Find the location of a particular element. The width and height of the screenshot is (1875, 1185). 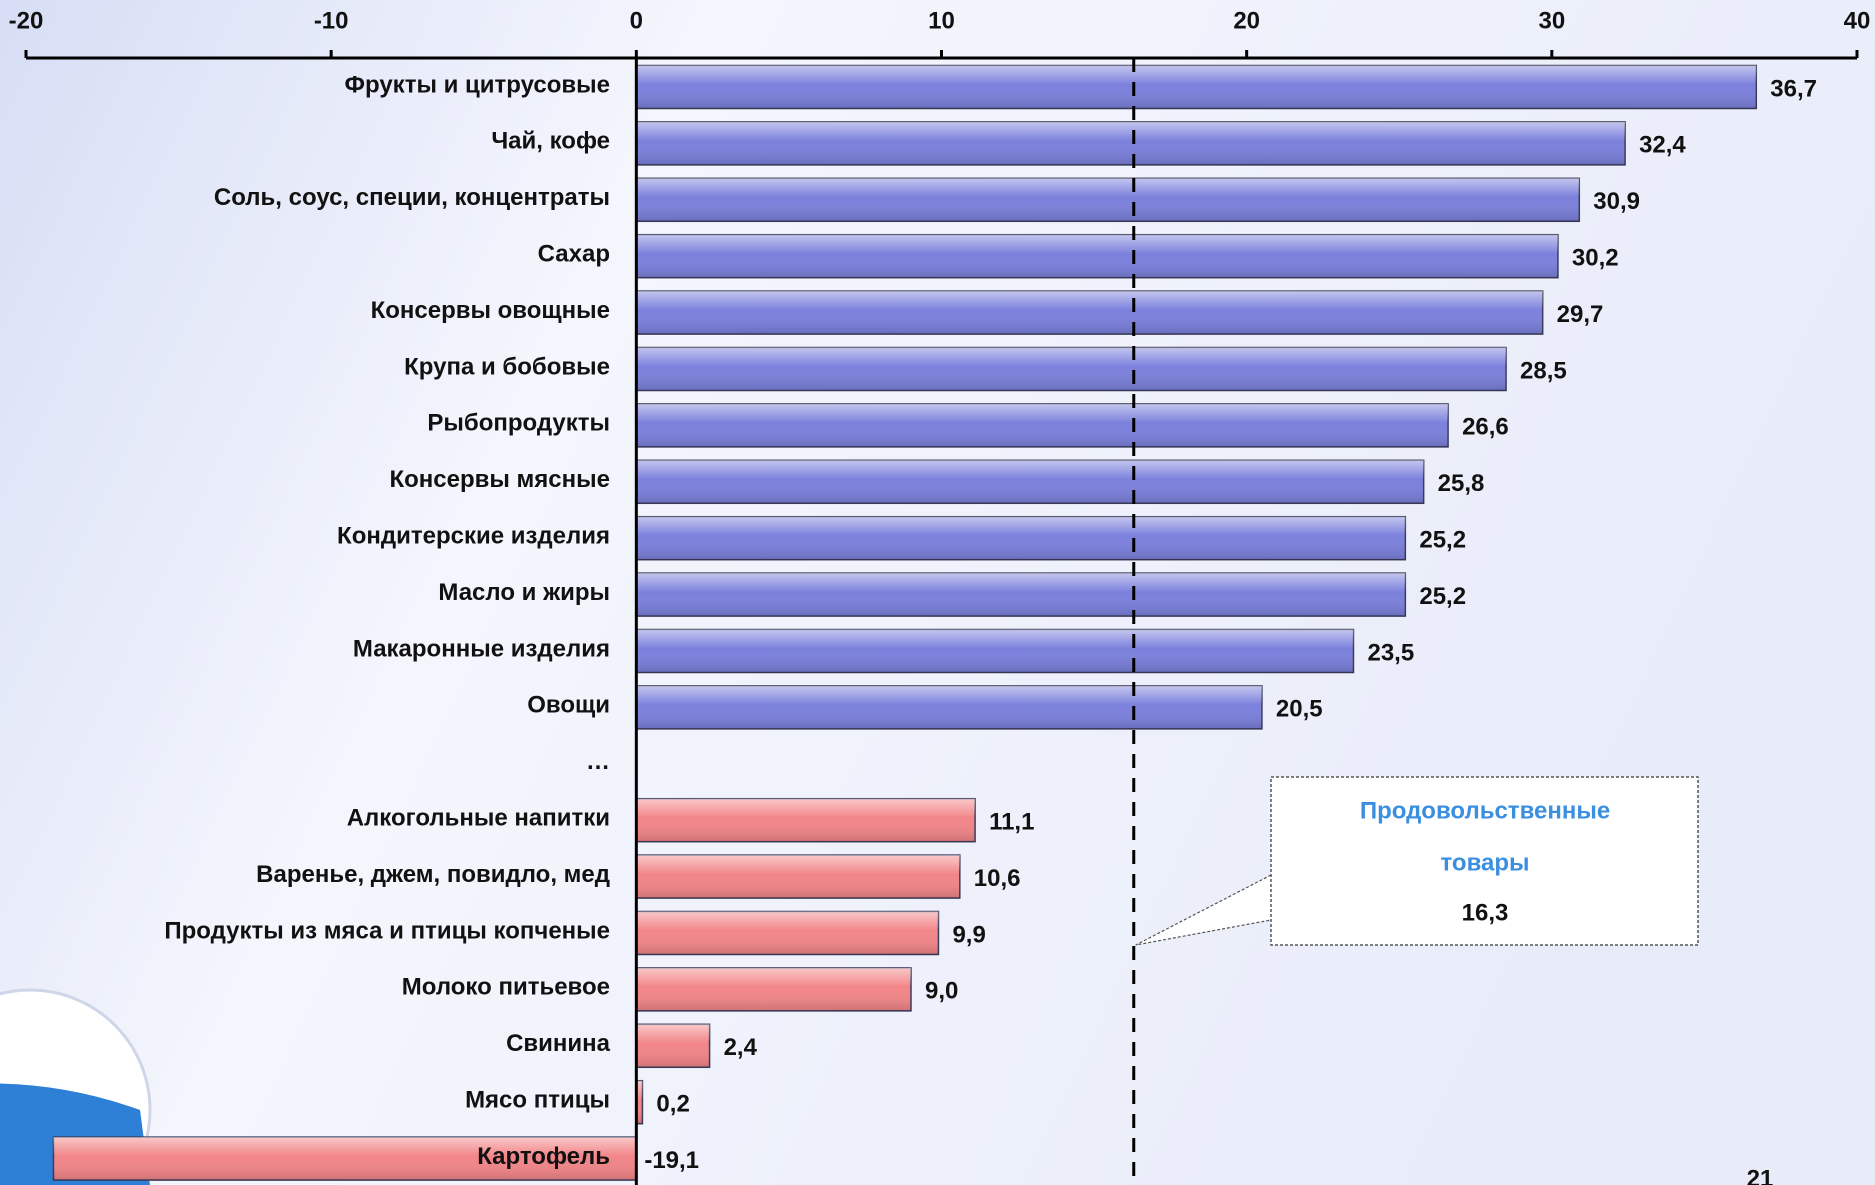

category-label: Соль, соус, специи, концентраты is located at coordinates (412, 197).